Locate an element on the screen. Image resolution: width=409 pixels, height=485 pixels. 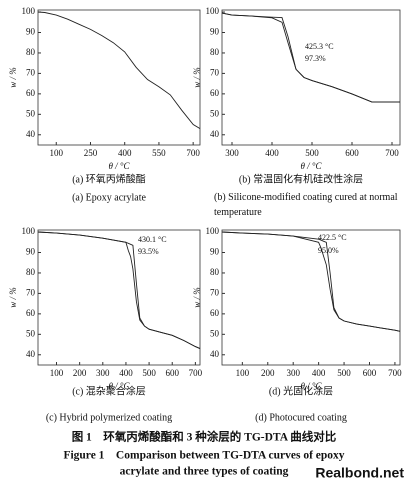
caption-zh: (a) 环氧丙烯酸酯 is located at coordinates (109, 178).